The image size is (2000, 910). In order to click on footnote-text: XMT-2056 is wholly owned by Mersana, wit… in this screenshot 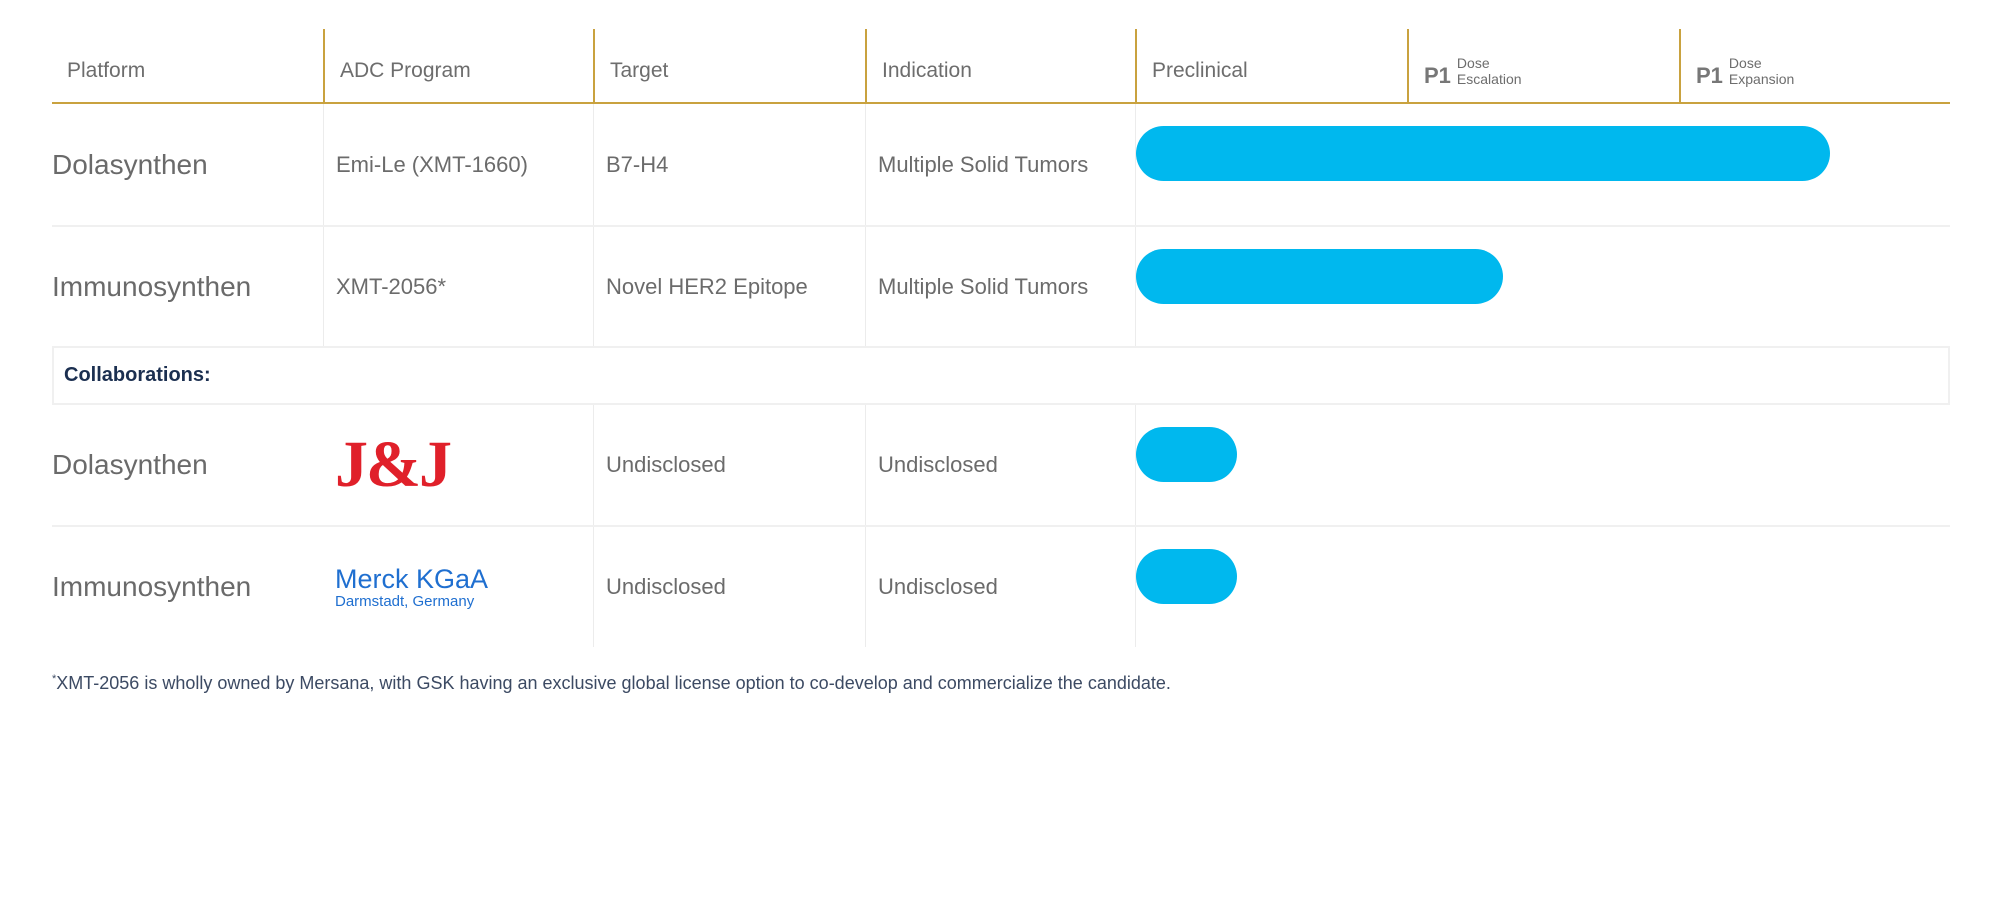, I will do `click(613, 683)`.